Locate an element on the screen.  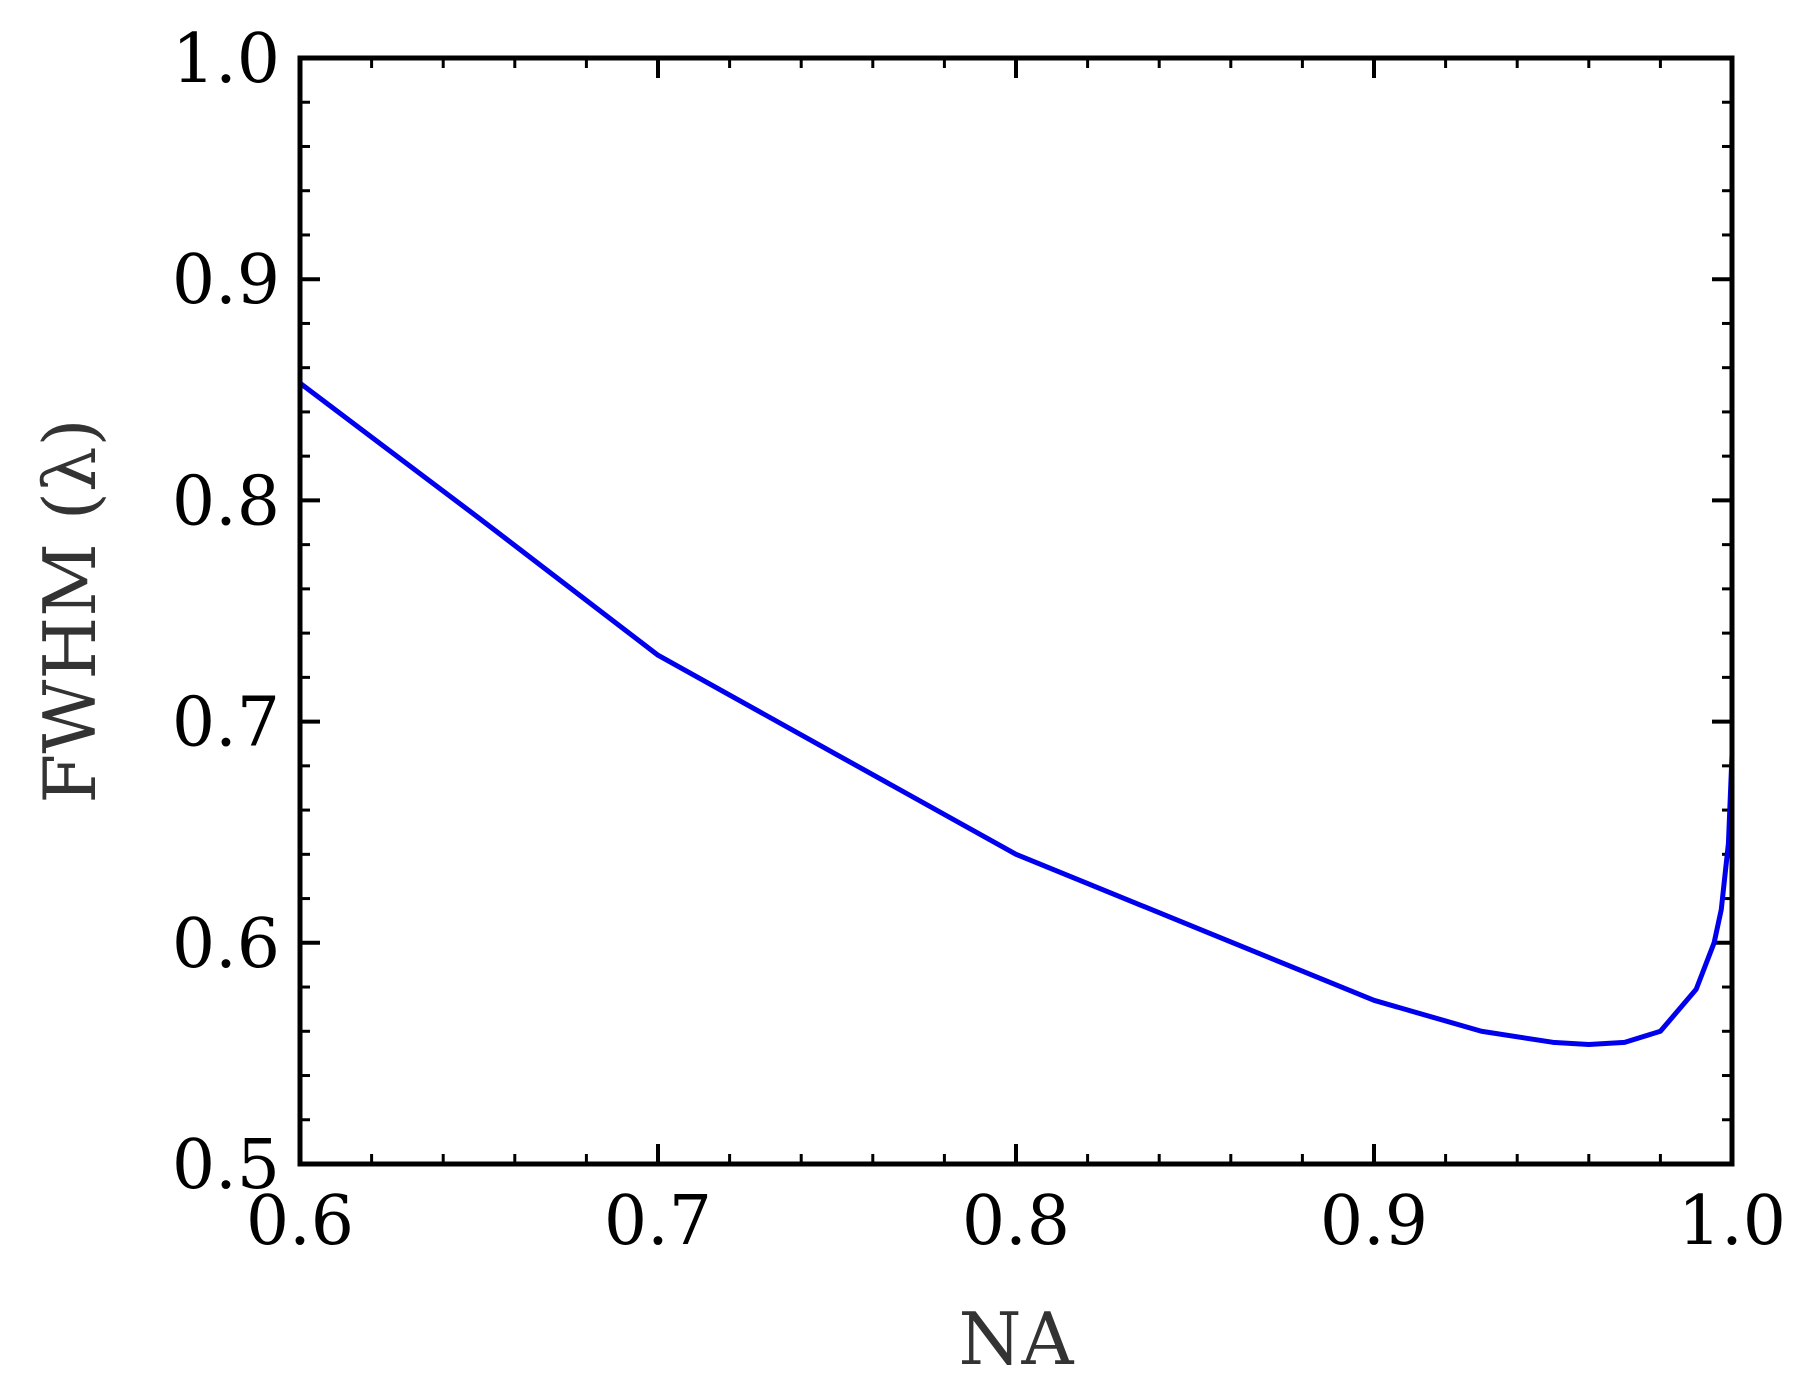
x-tick-label: 0.9 is located at coordinates (1374, 1221).